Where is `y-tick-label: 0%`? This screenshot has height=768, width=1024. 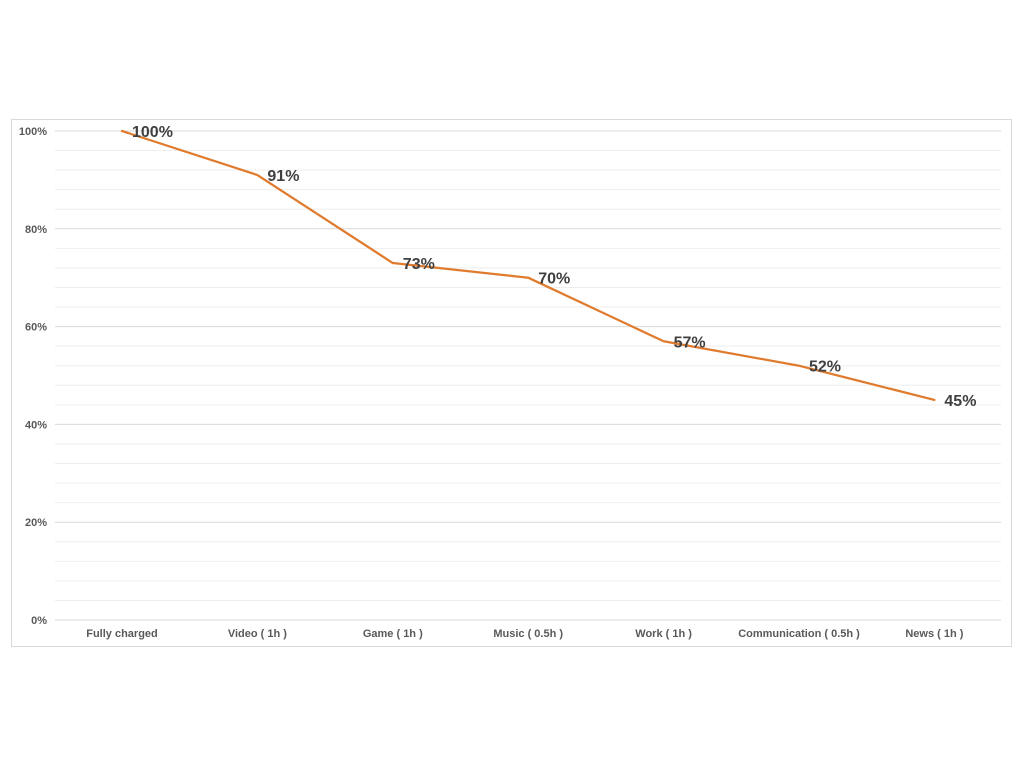 y-tick-label: 0% is located at coordinates (39, 621).